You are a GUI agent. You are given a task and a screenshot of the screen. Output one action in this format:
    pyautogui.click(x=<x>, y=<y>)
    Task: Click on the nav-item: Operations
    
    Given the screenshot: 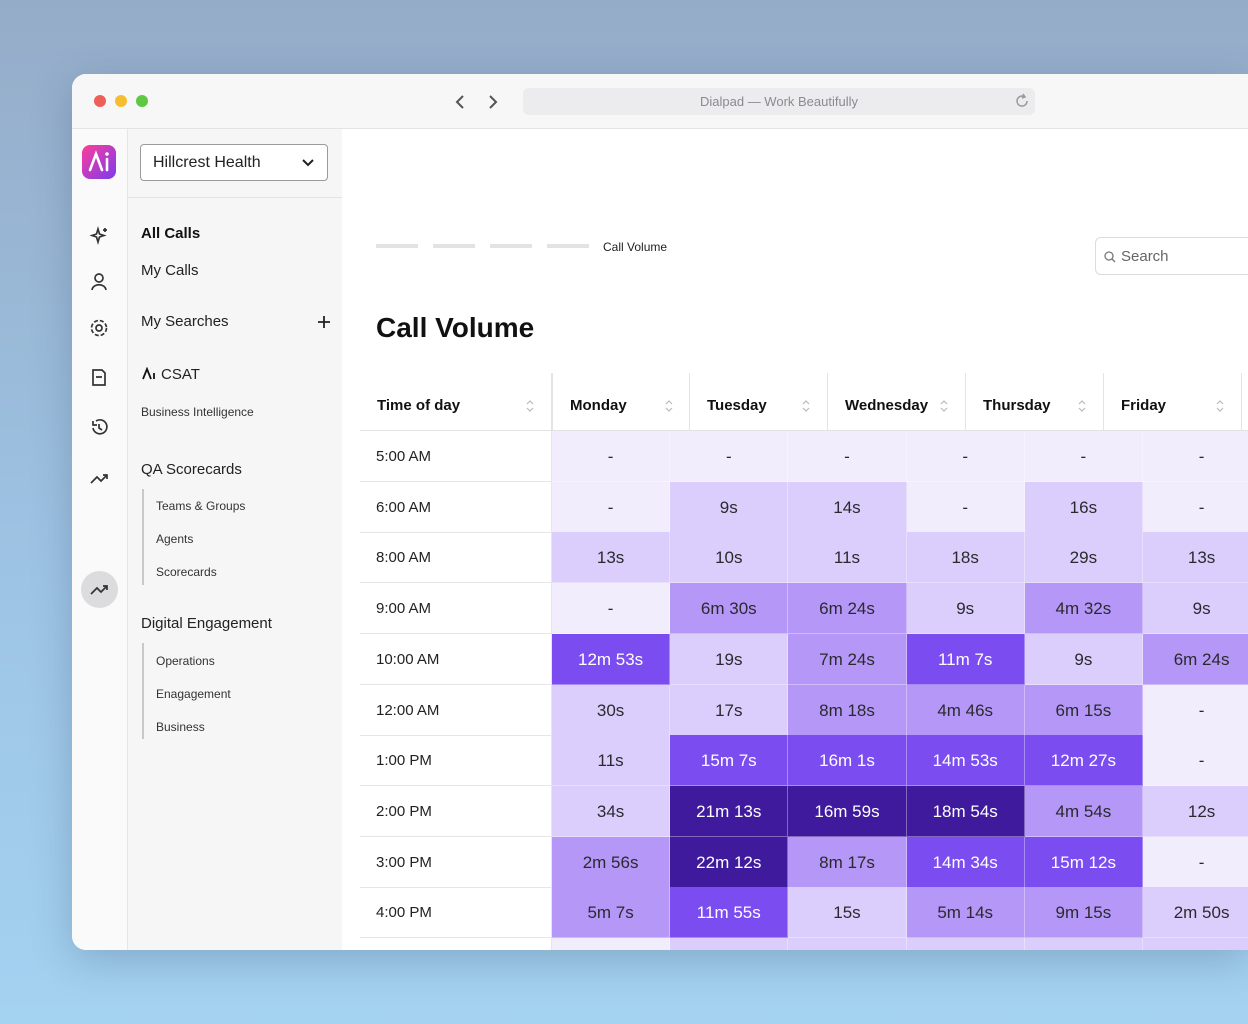 What is the action you would take?
    pyautogui.click(x=185, y=661)
    